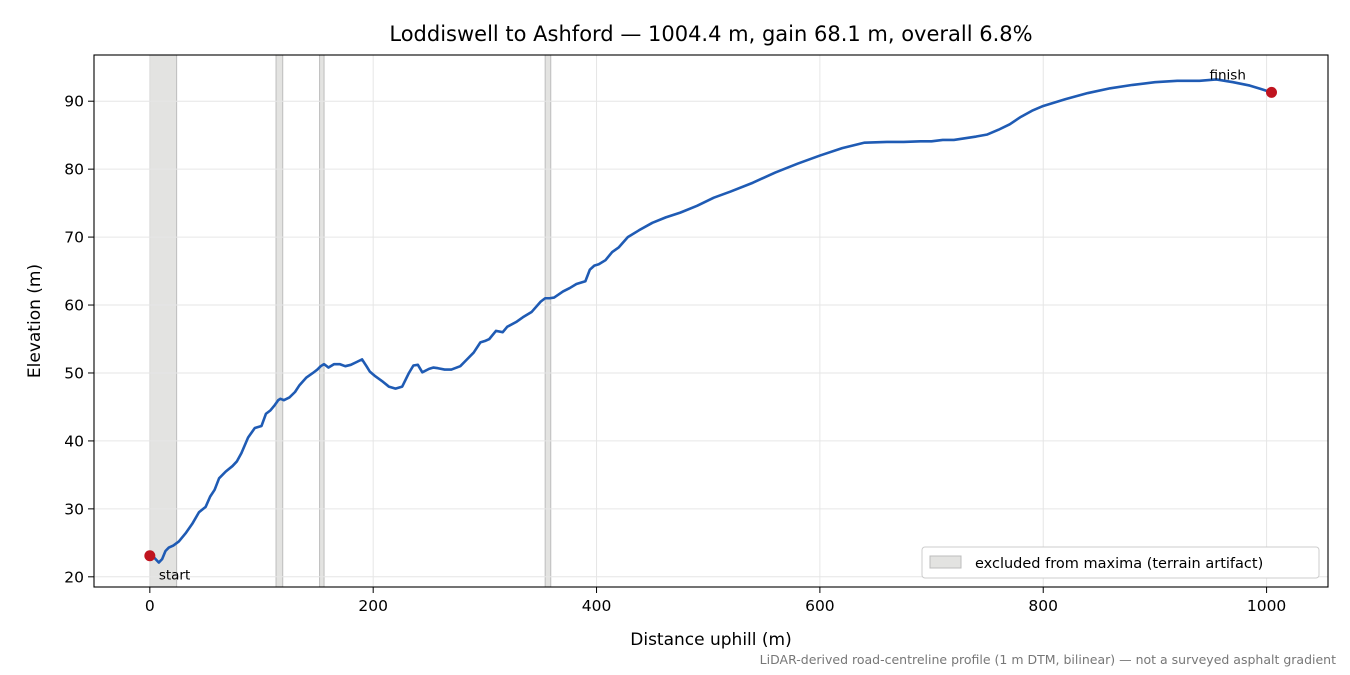 This screenshot has width=1350, height=675. Describe the element at coordinates (74, 238) in the screenshot. I see `y-tick-label: 70` at that location.